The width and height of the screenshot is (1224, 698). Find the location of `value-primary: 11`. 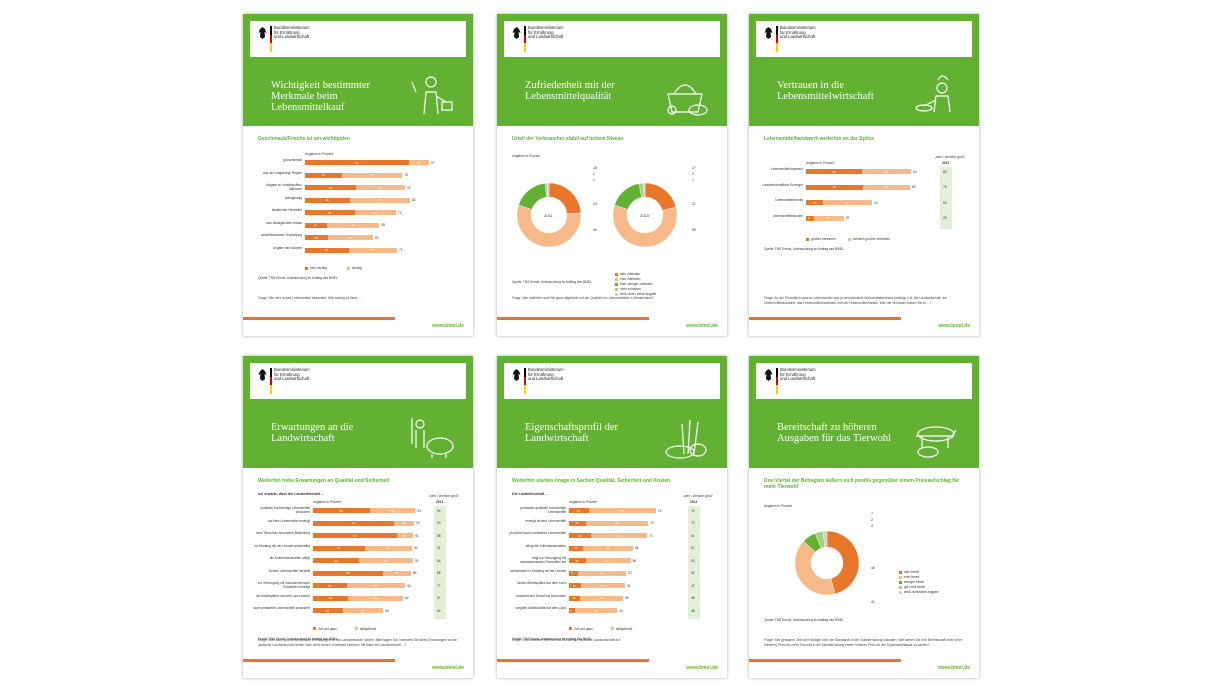

value-primary: 11 is located at coordinates (575, 585).